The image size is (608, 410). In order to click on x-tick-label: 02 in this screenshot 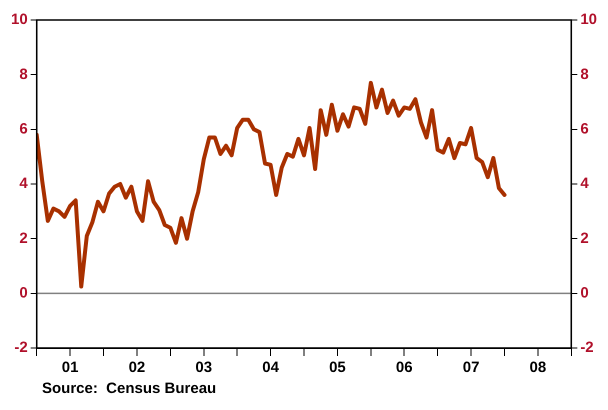, I will do `click(137, 367)`.